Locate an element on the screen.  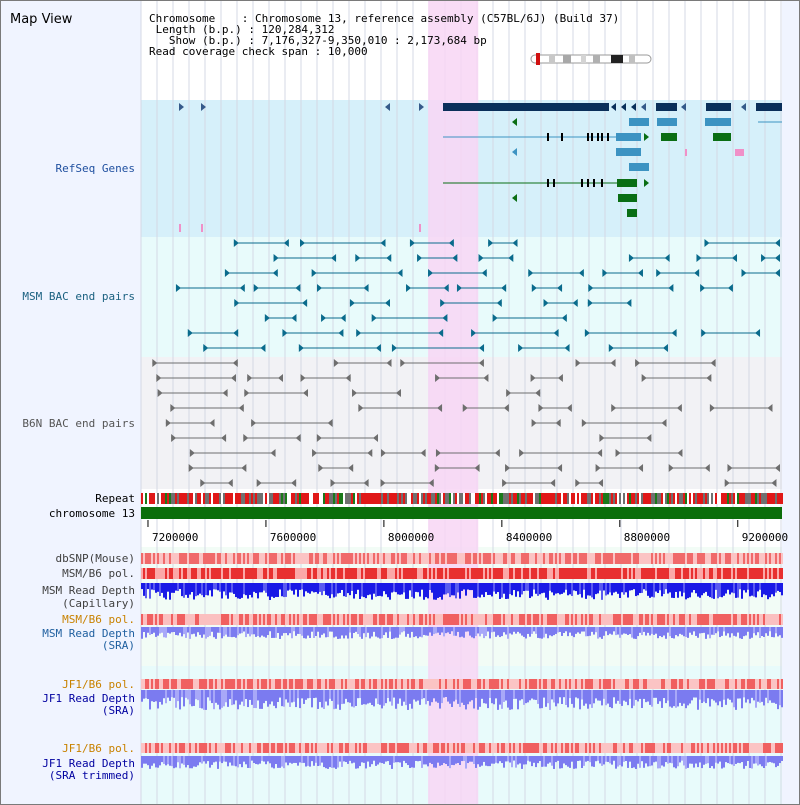
ideogram-band is located at coordinates (583, 59).